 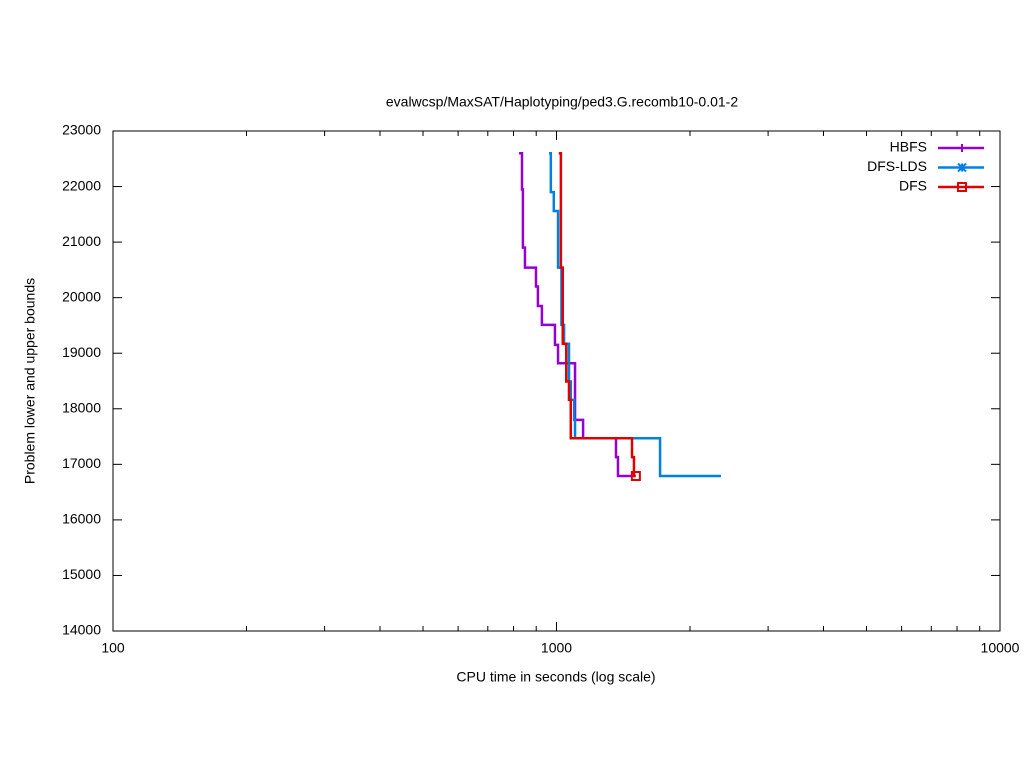 I want to click on y-tick-label: 17000, so click(x=81, y=463).